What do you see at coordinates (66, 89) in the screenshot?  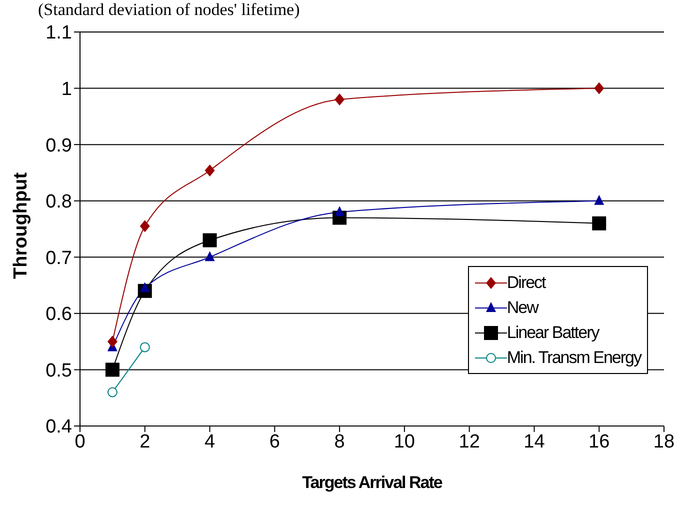 I see `y-tick-label: 1` at bounding box center [66, 89].